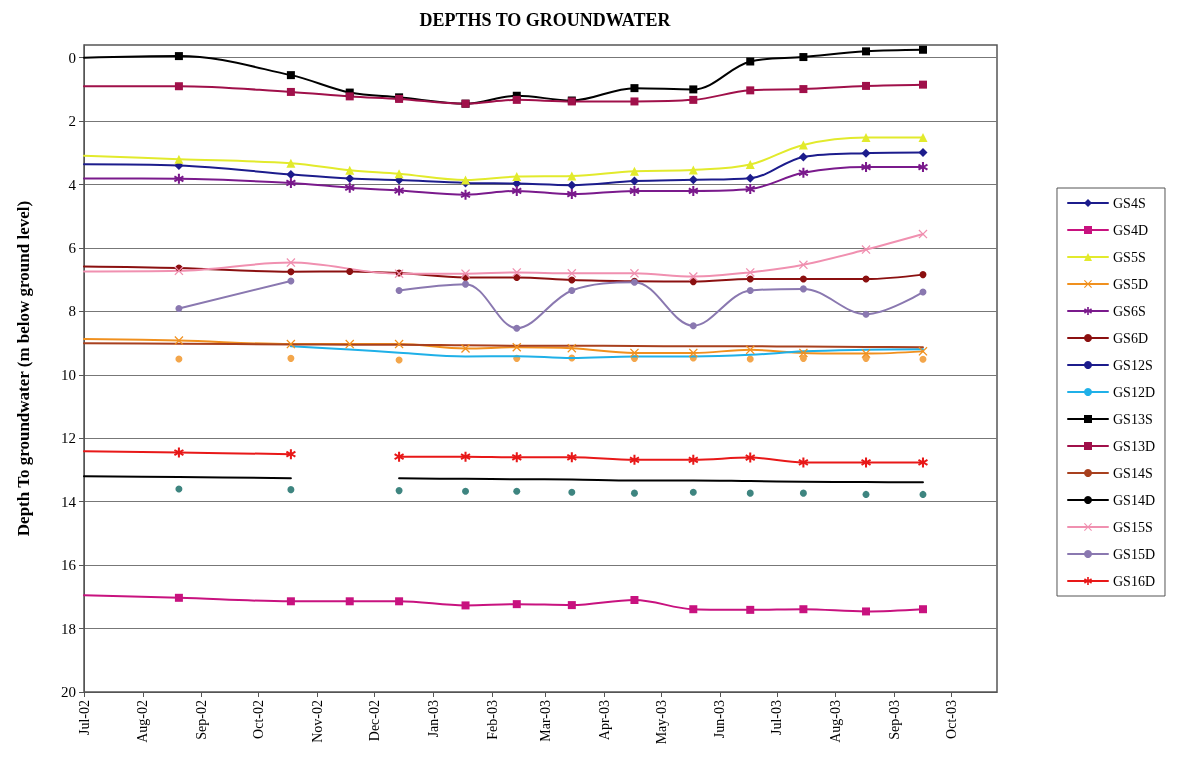 The width and height of the screenshot is (1177, 784). I want to click on legend-label: GS15D, so click(1134, 554).